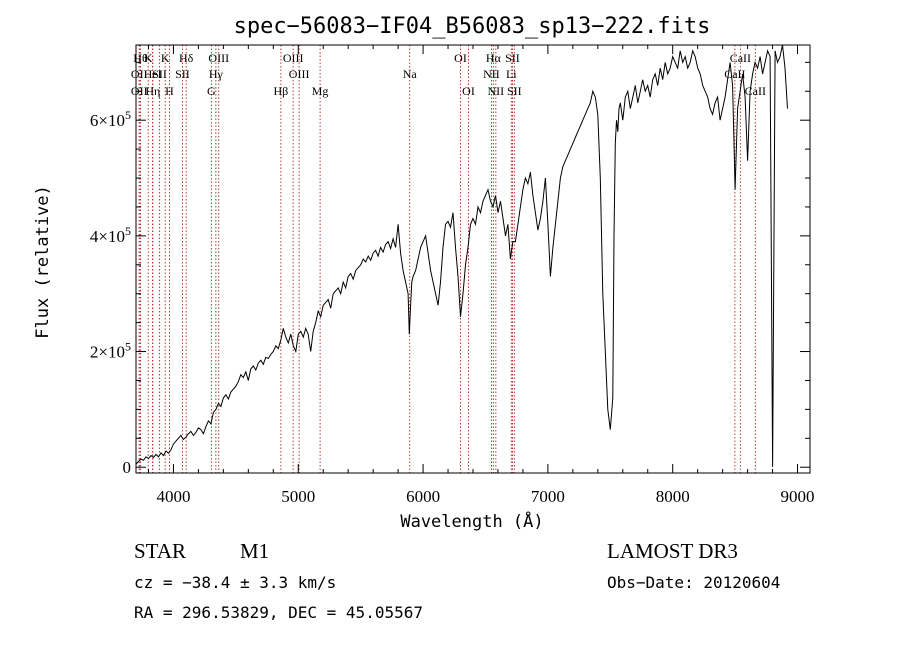  What do you see at coordinates (173, 496) in the screenshot?
I see `x-tick-label: 4000` at bounding box center [173, 496].